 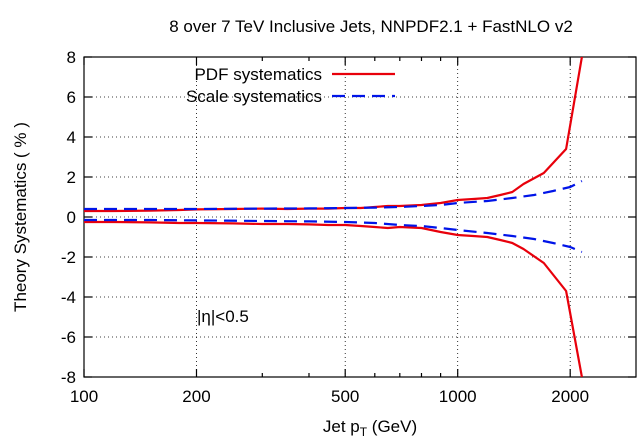 What do you see at coordinates (196, 396) in the screenshot?
I see `x-tick-label: 200` at bounding box center [196, 396].